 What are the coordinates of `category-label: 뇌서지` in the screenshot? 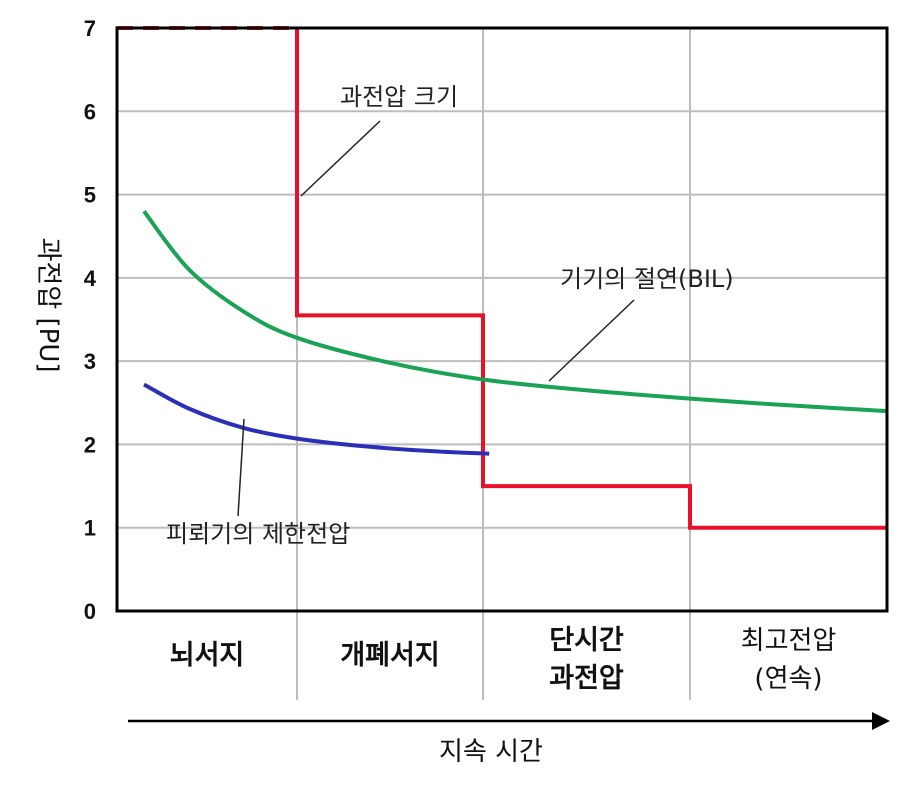 It's located at (207, 655).